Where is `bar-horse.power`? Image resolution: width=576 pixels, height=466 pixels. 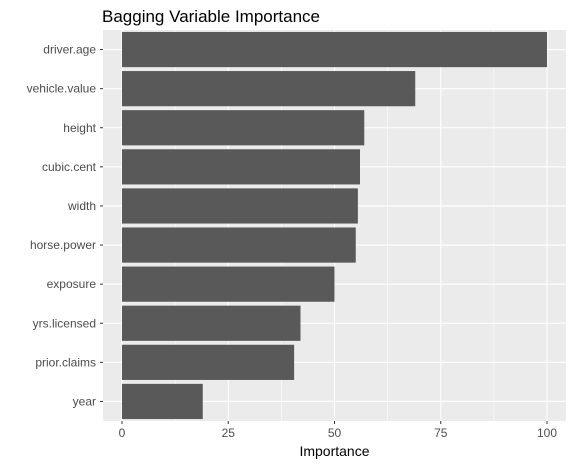
bar-horse.power is located at coordinates (239, 245).